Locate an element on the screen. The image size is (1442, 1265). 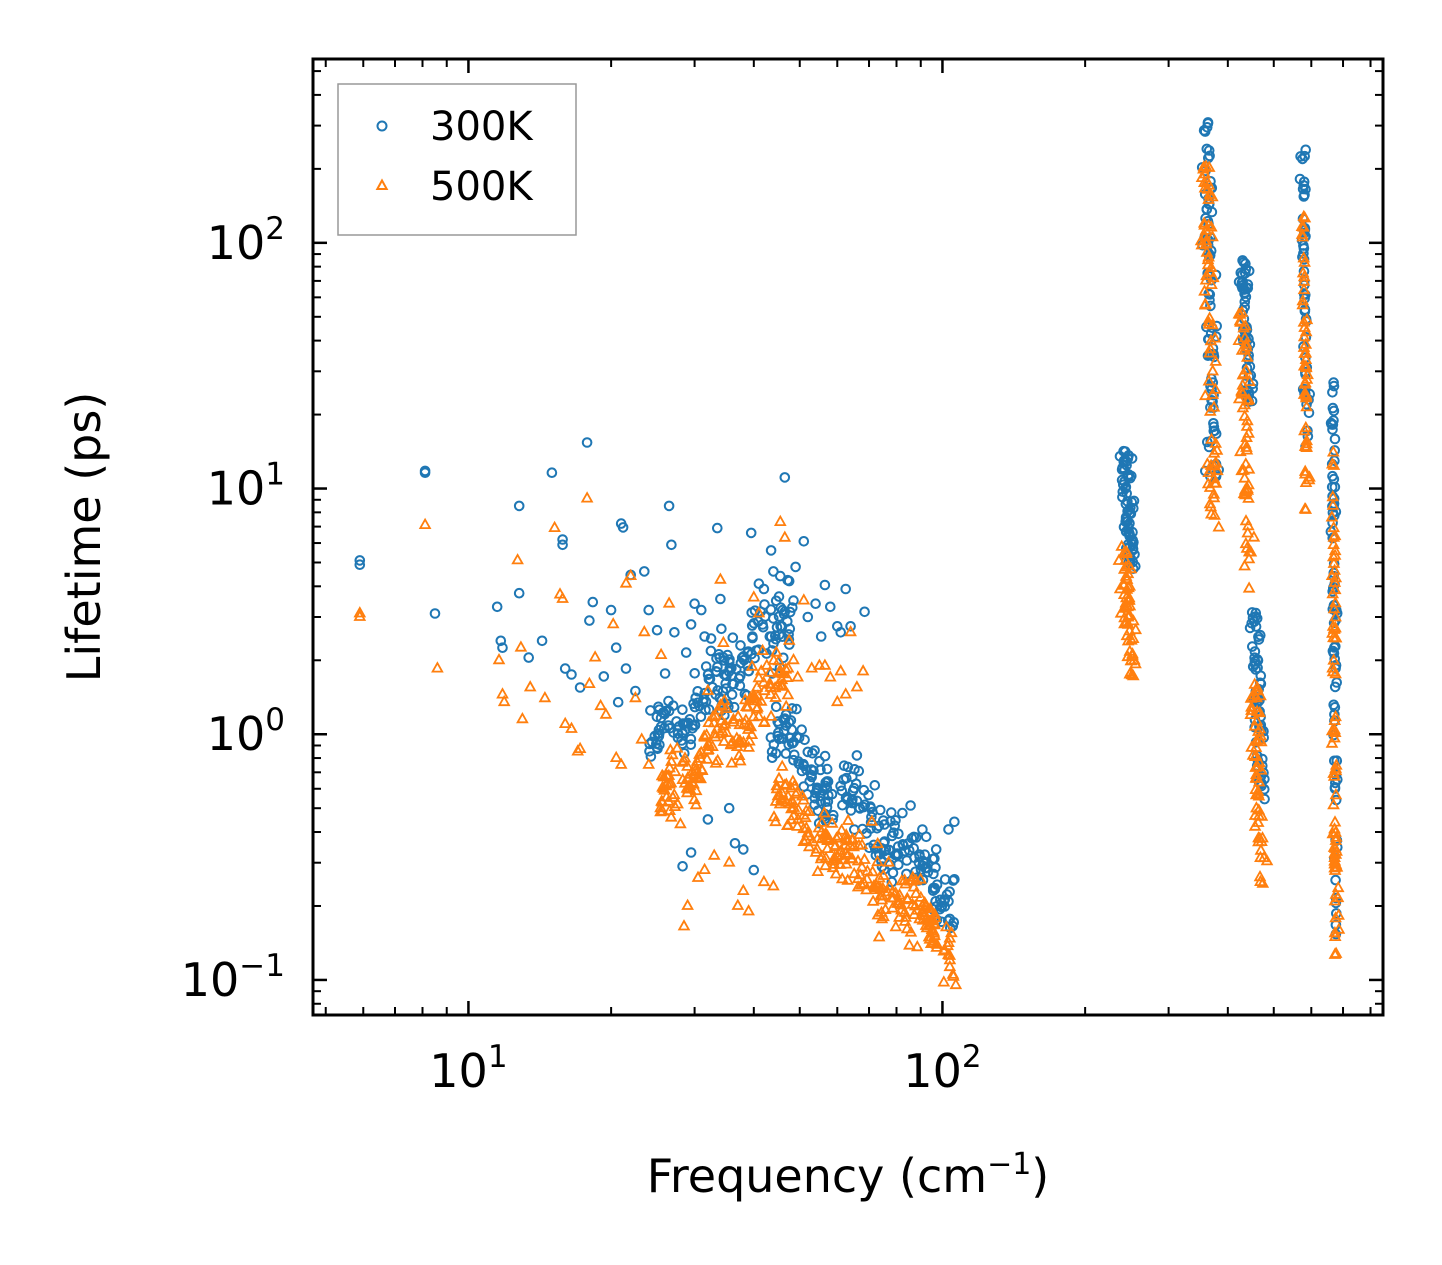
tick-label-exponent: 2 is located at coordinates (972, 1057).